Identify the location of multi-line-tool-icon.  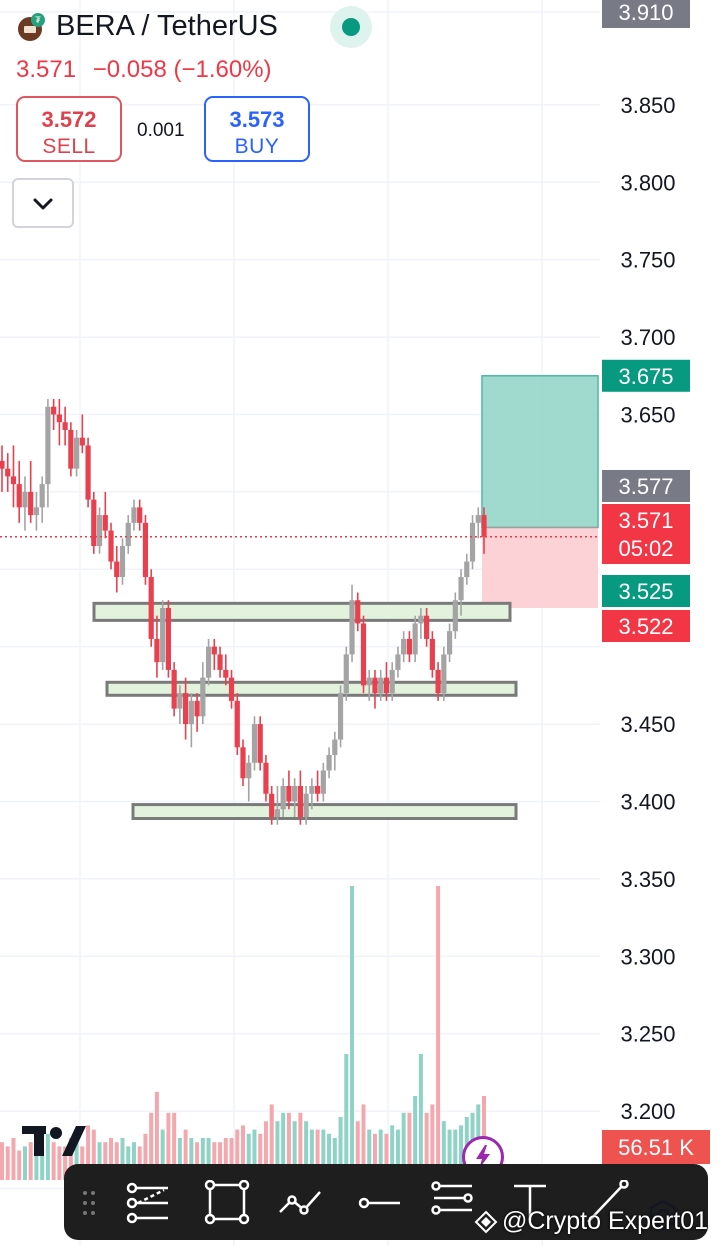
(148, 1203).